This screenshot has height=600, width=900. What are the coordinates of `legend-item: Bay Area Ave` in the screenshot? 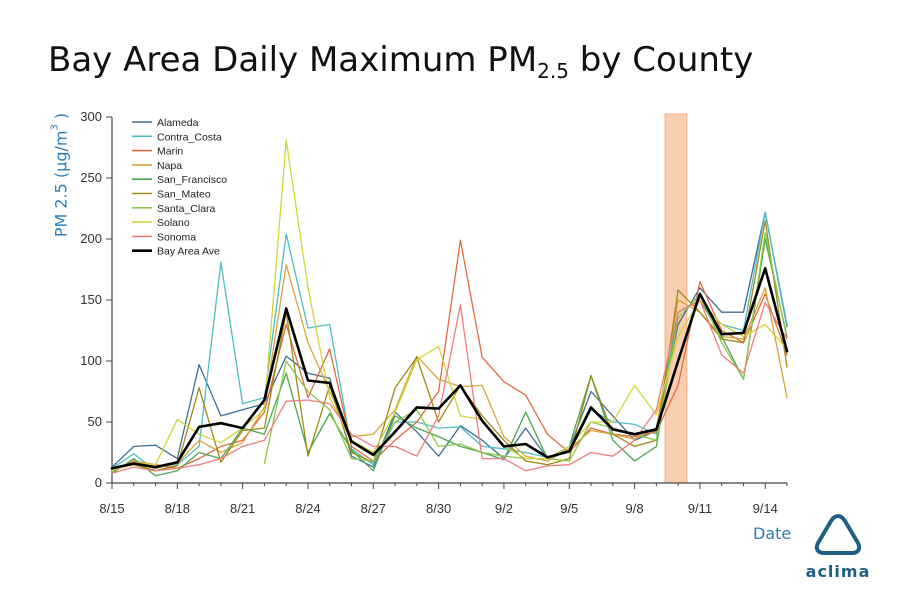 It's located at (188, 252).